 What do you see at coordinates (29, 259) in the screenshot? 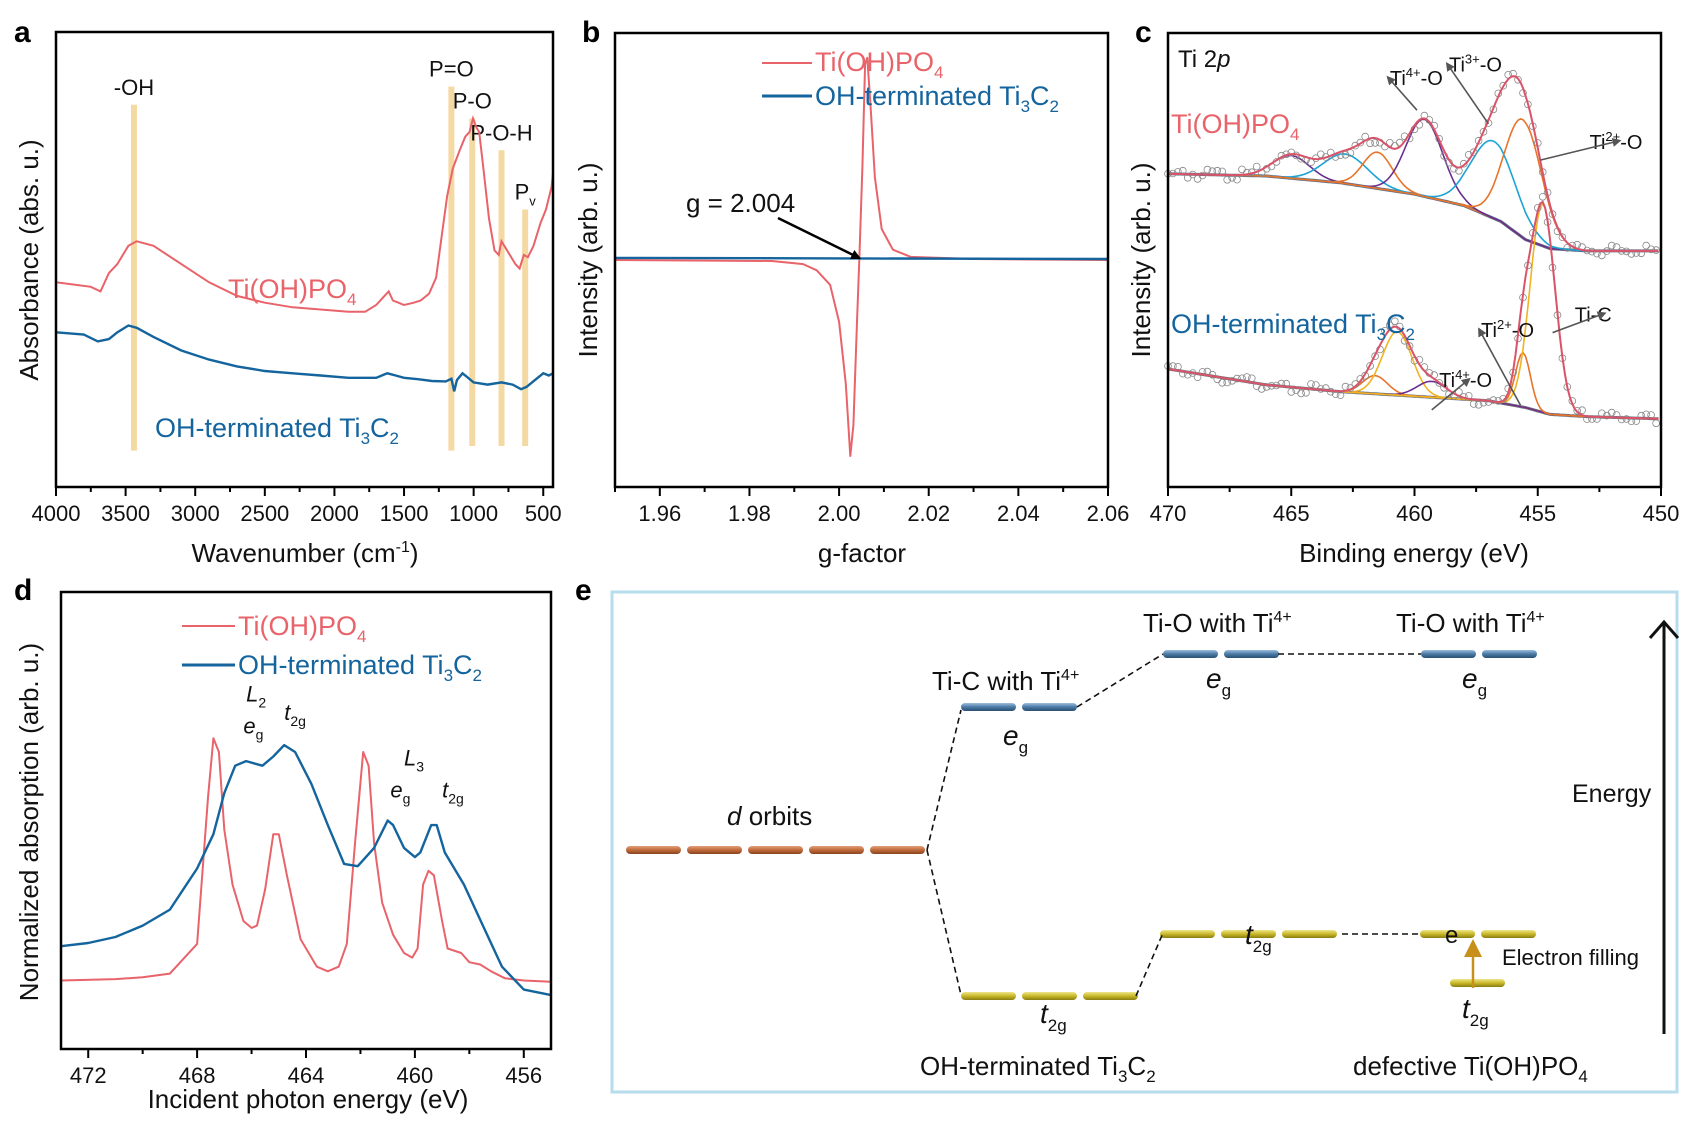
I see `a-y-axis-label: Absorbance (abs. u.)` at bounding box center [29, 259].